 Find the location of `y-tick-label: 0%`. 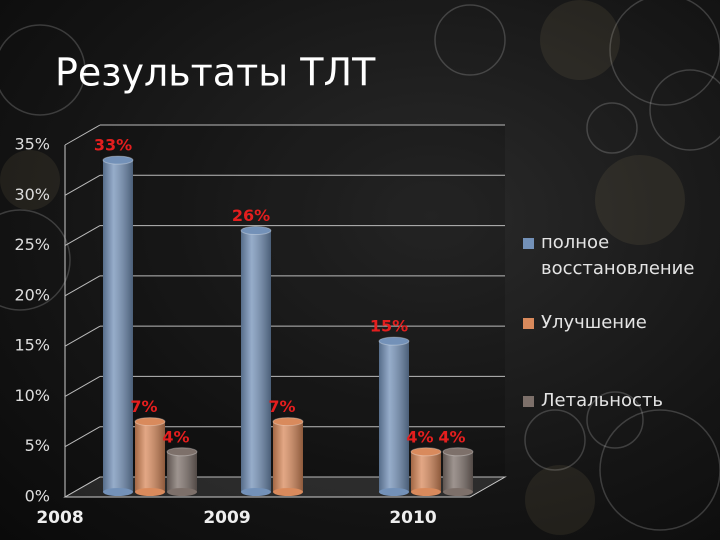

y-tick-label: 0% is located at coordinates (37, 496).